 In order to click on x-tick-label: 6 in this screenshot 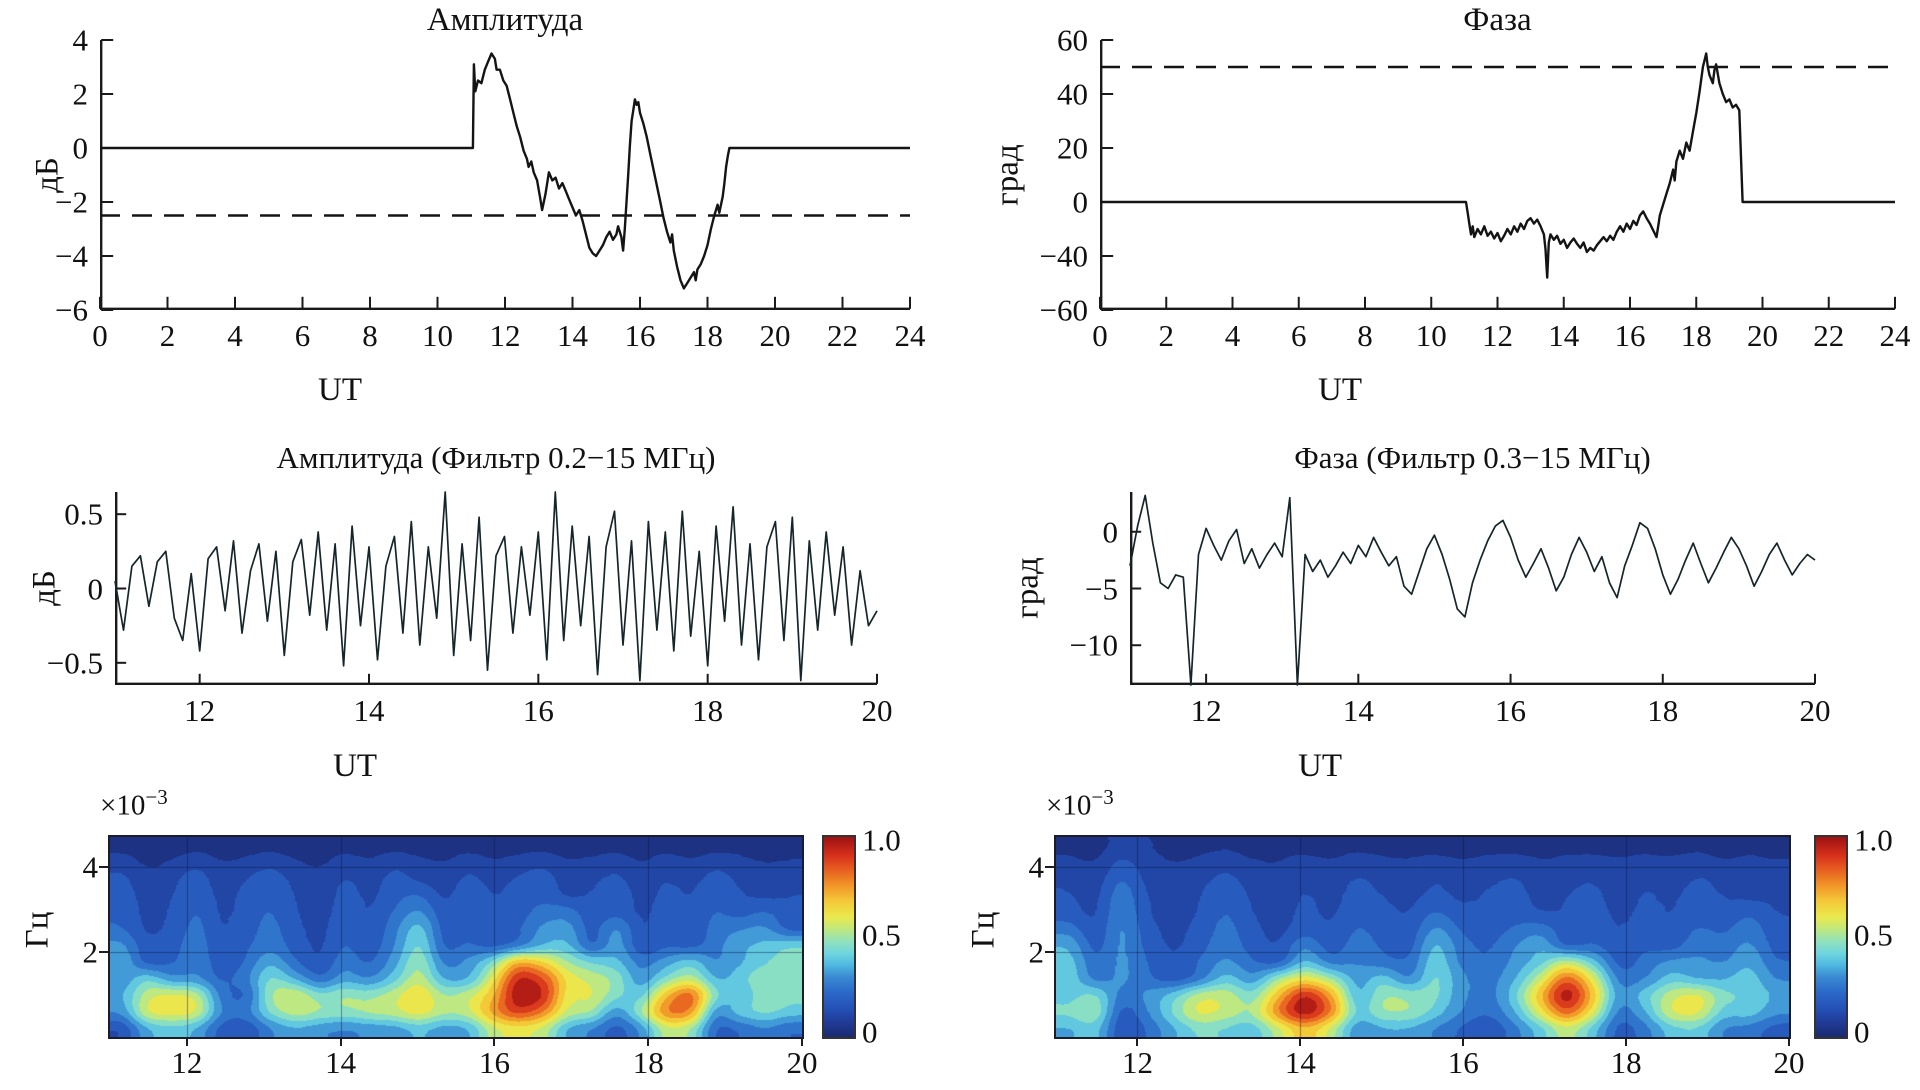, I will do `click(1299, 335)`.